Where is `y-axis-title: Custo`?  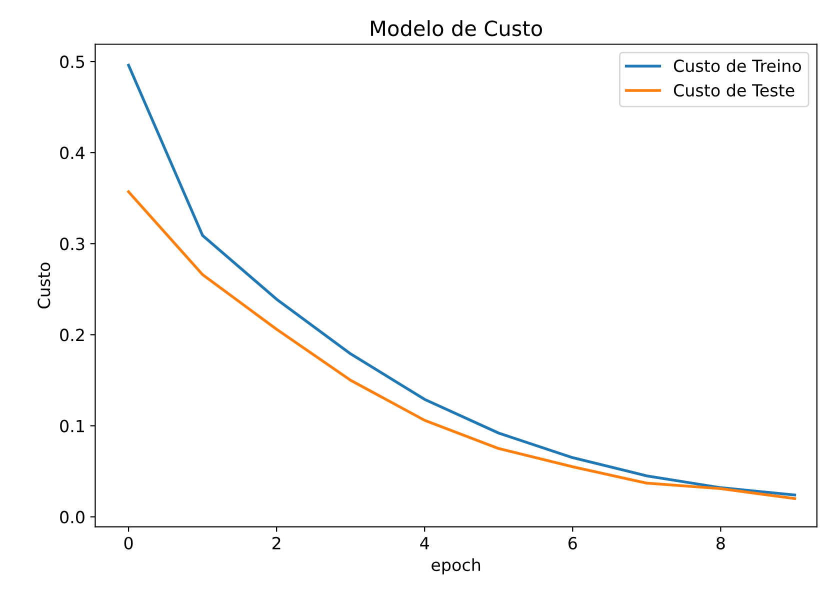
y-axis-title: Custo is located at coordinates (44, 285).